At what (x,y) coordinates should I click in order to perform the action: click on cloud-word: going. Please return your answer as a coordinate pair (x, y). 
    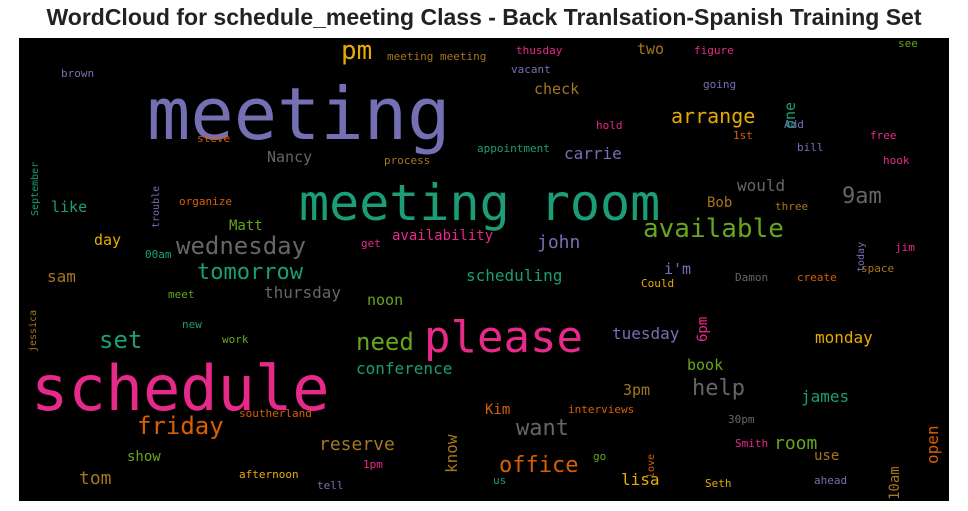
    Looking at the image, I should click on (720, 84).